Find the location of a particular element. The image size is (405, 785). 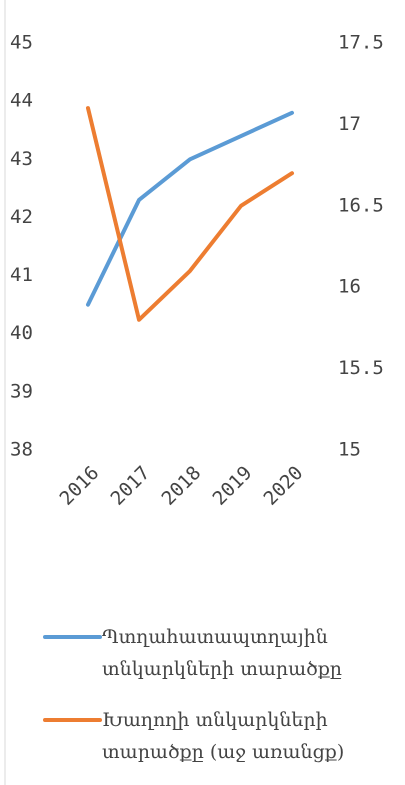

y-tick-label: 44 is located at coordinates (21, 101).